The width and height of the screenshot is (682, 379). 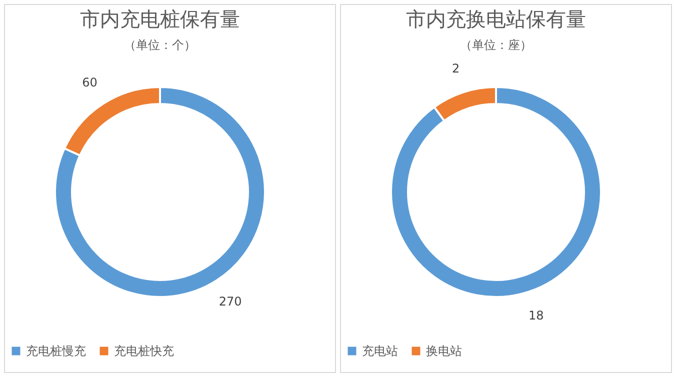 I want to click on chart-subtitle: （单位：个）, so click(x=160, y=45).